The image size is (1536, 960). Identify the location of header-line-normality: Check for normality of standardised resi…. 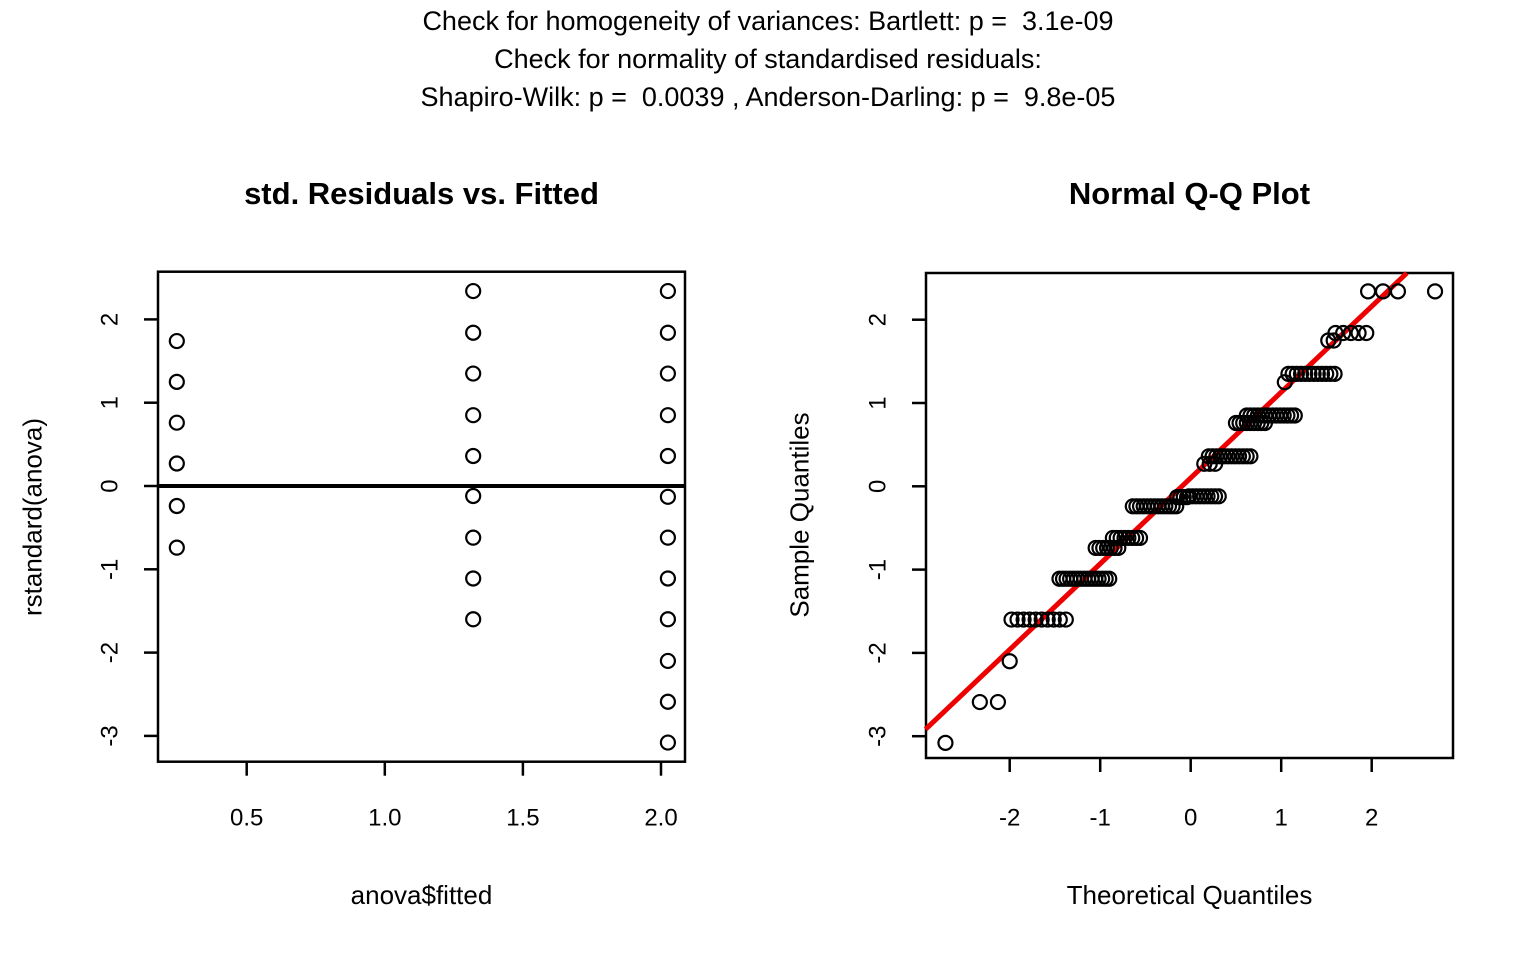
(768, 59).